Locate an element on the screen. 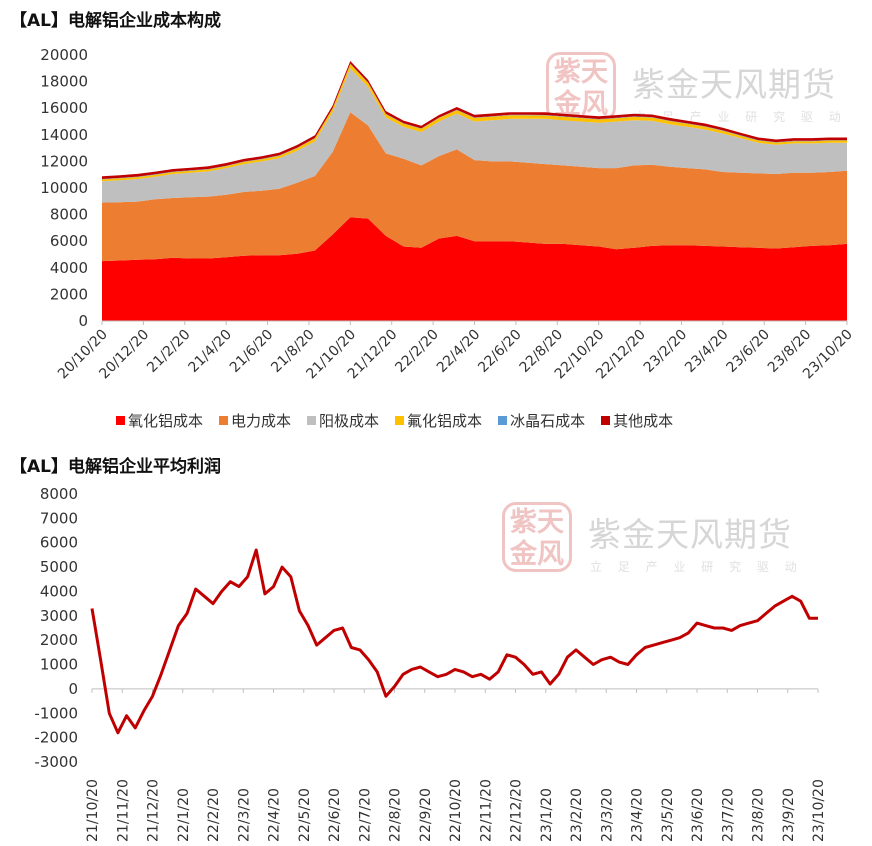 This screenshot has height=846, width=872. x-tick-label: 22/12/20 is located at coordinates (517, 810).